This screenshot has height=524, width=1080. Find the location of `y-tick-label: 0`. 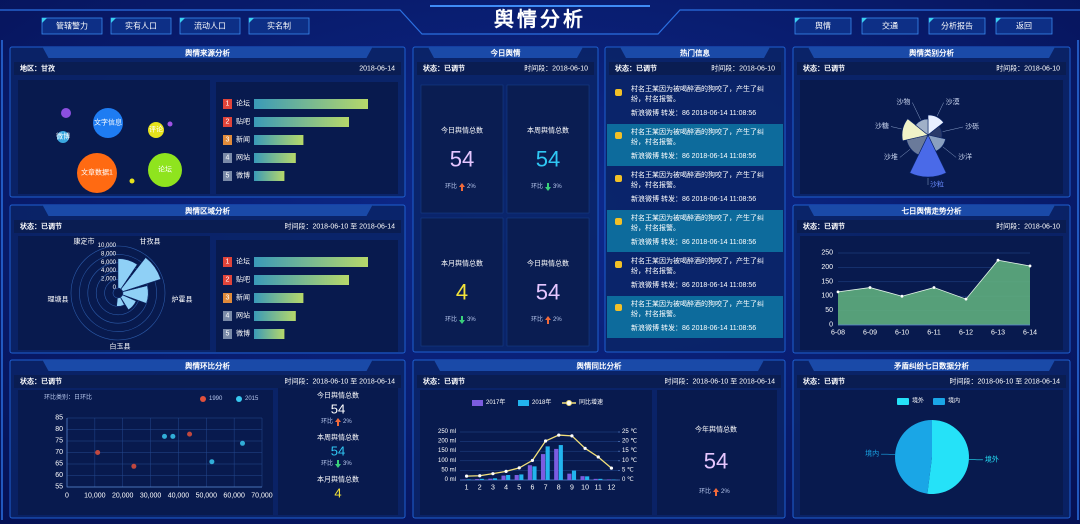

y-tick-label: 0 is located at coordinates (831, 325).